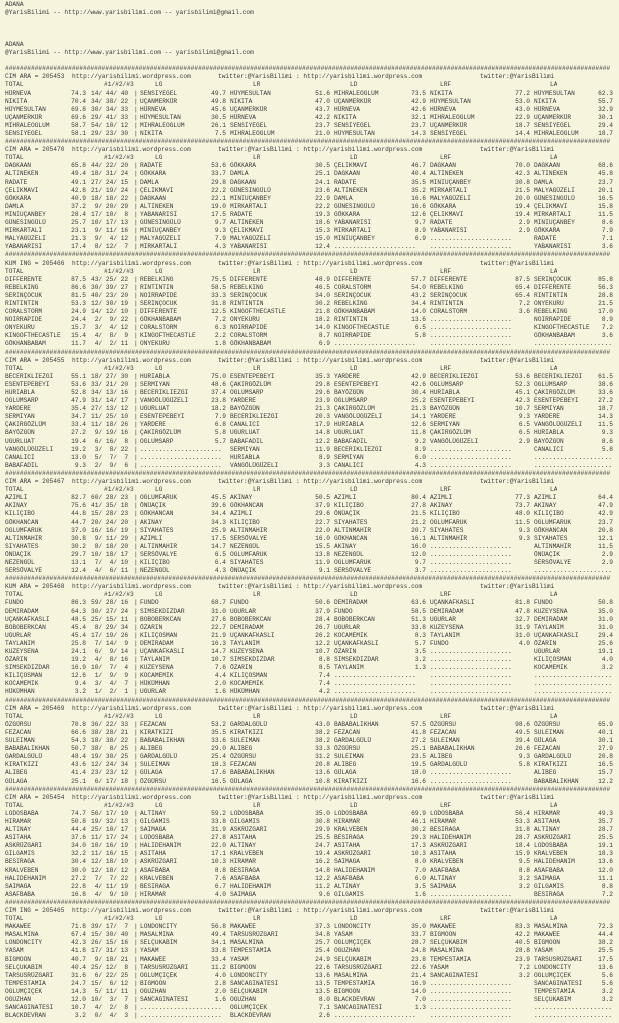 Image resolution: width=619 pixels, height=1023 pixels. Describe the element at coordinates (218, 603) in the screenshot. I see `lg-value: 68.7` at that location.